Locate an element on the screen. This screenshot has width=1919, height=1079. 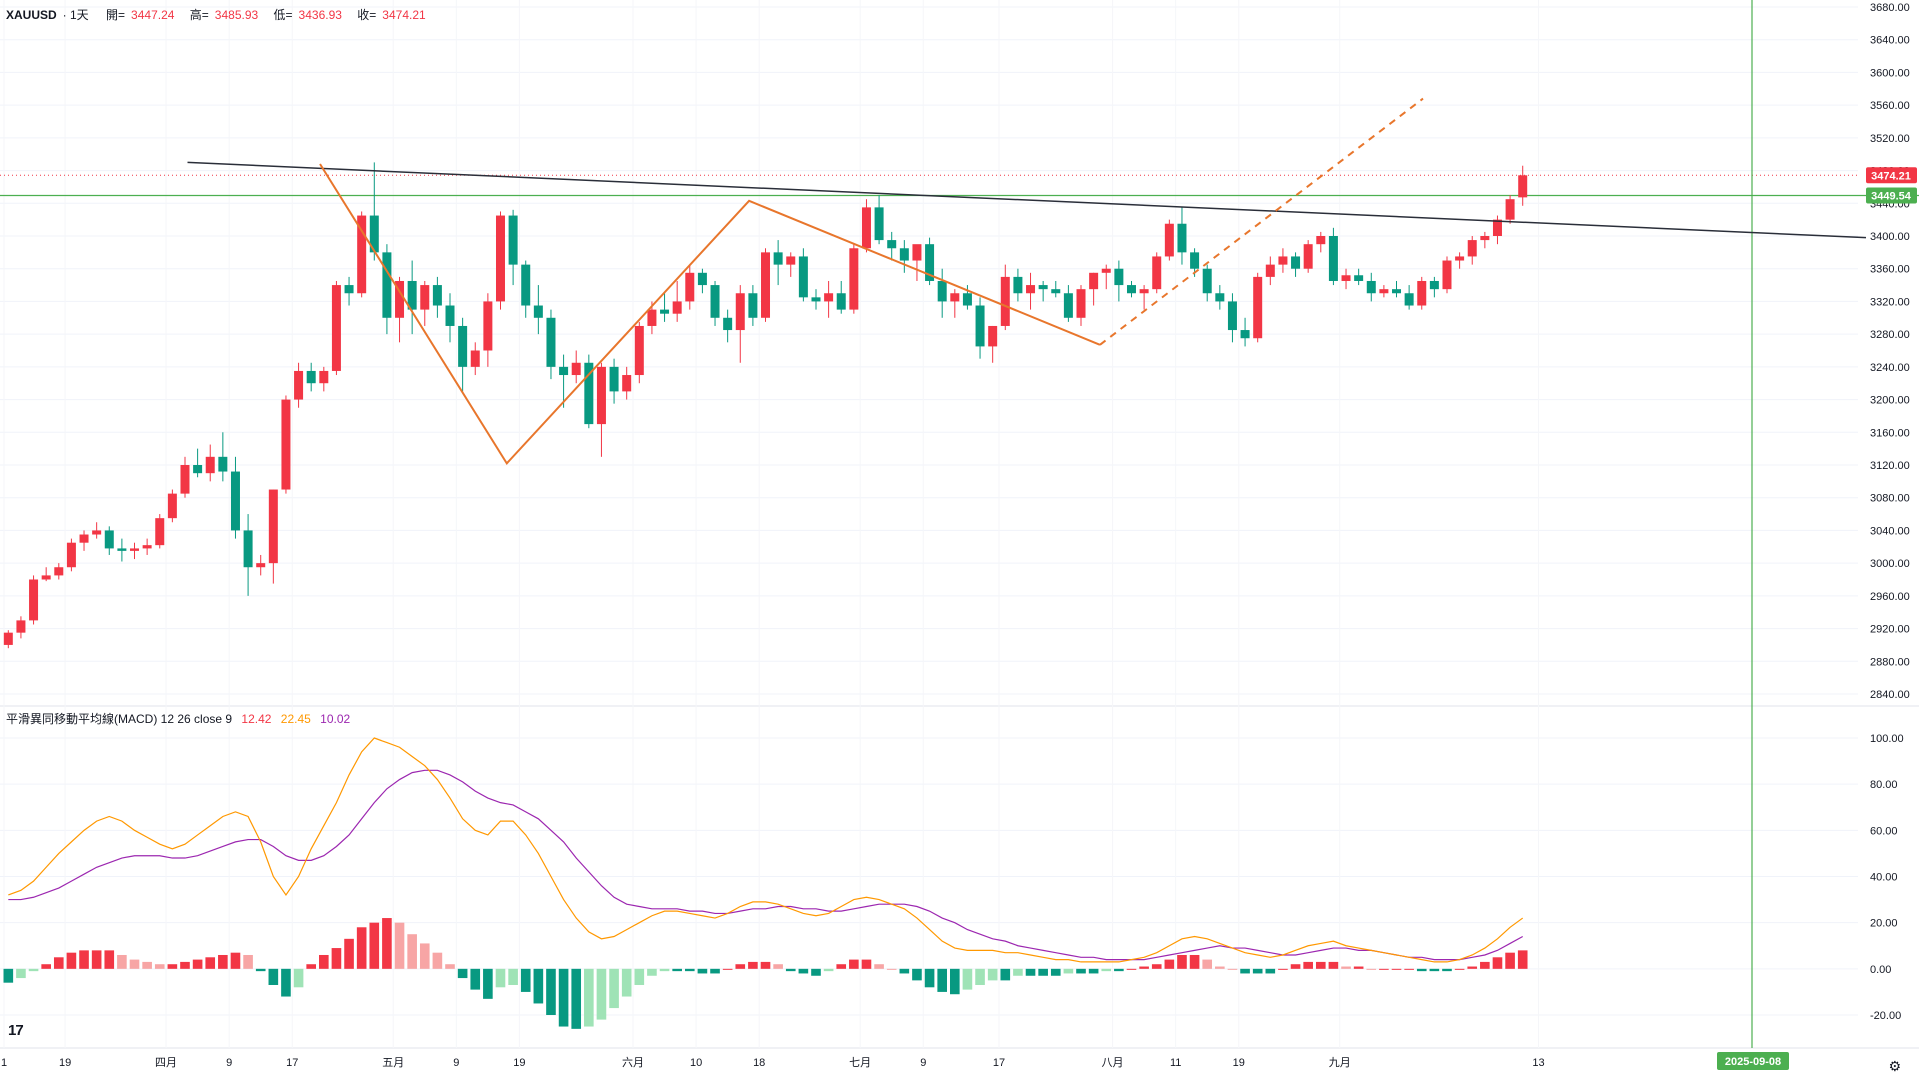
price-tick-label: 3360.00 is located at coordinates (1890, 270).